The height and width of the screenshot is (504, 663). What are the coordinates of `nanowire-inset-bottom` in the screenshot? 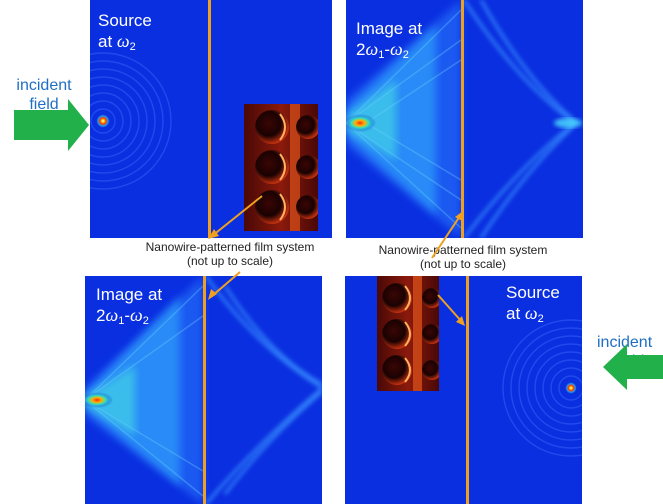 It's located at (408, 333).